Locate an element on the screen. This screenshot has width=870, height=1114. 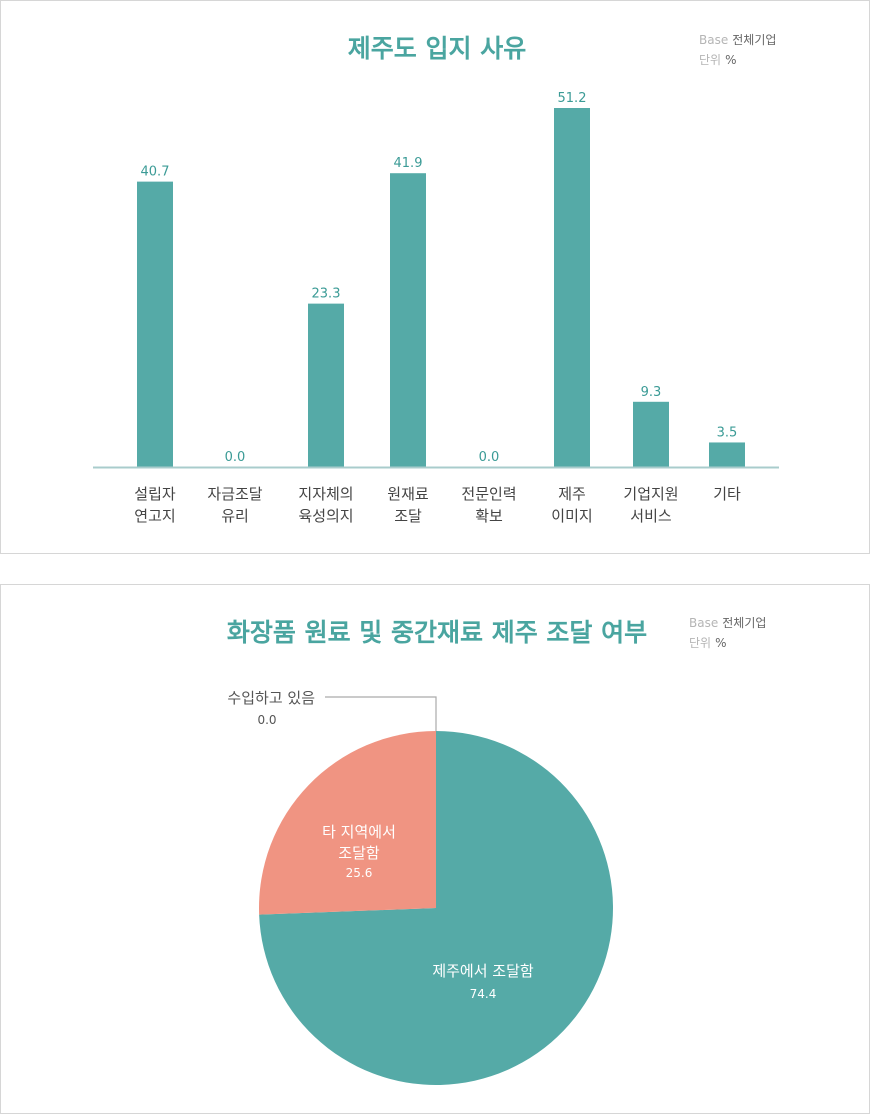
location-reasons-title: 제주도 입지 사유 is located at coordinates (437, 48).